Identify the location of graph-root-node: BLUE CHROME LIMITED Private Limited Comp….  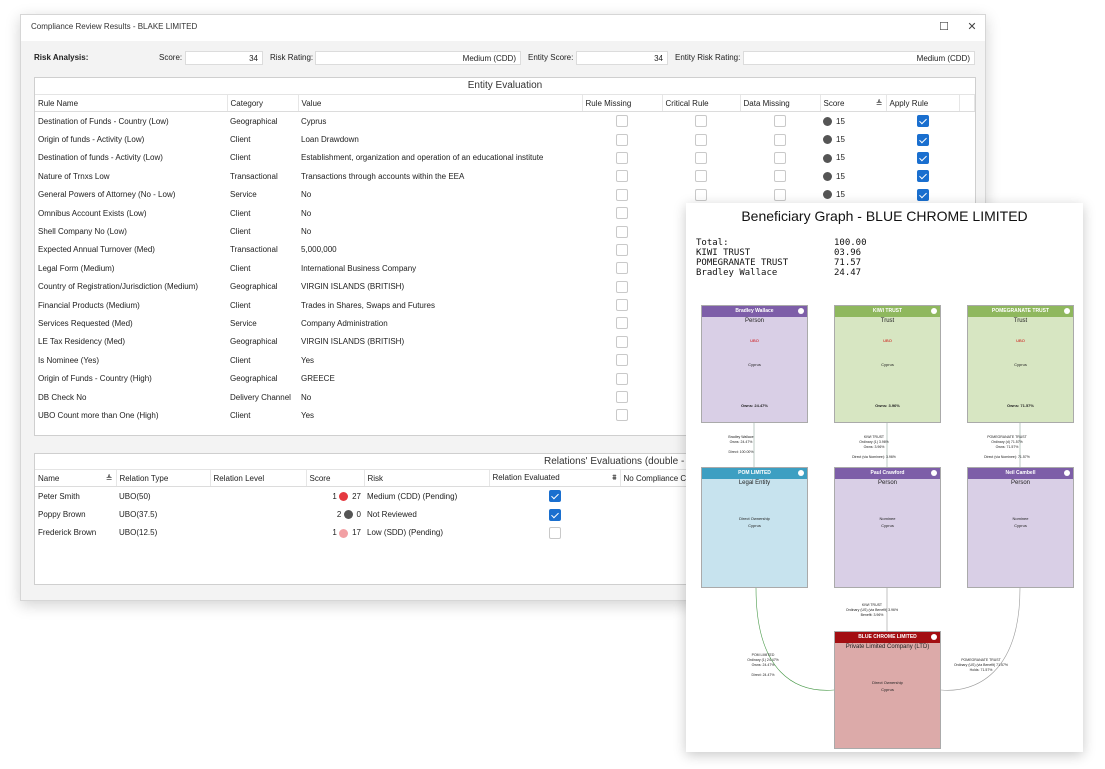
(887, 690).